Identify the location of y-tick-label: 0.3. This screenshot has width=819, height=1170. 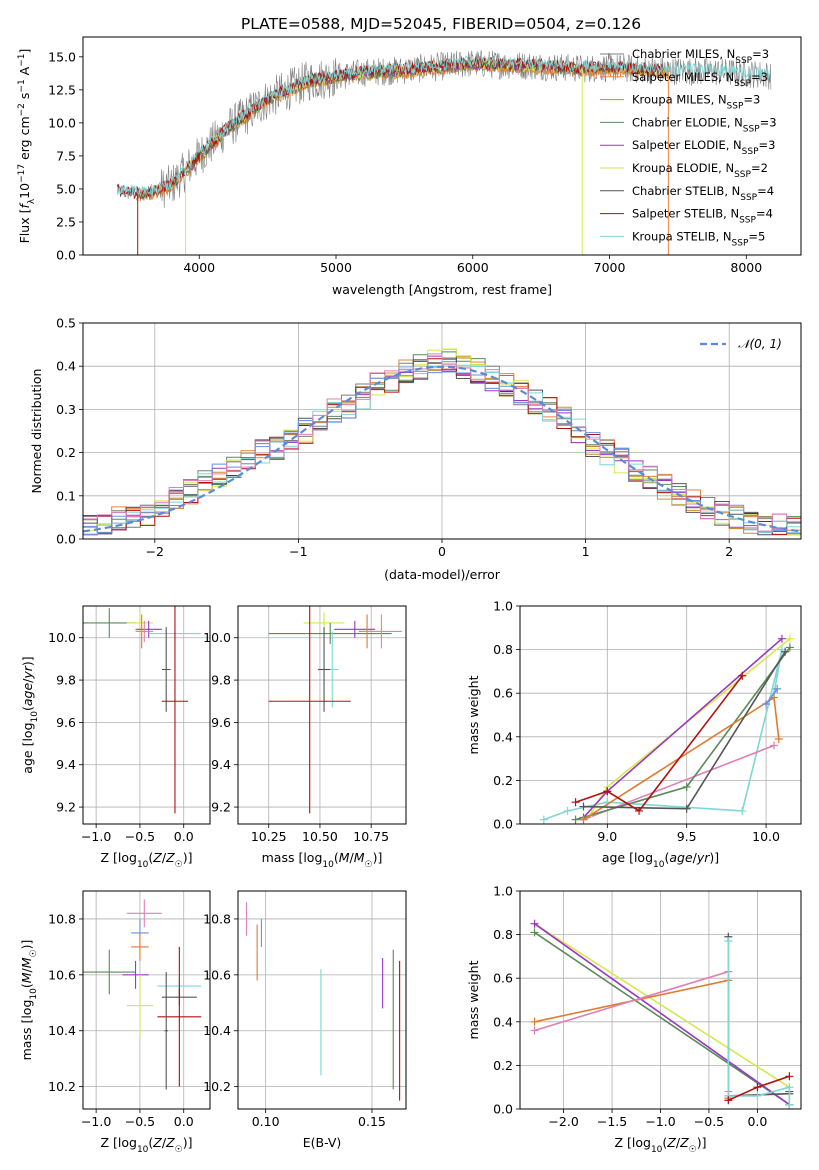
(66, 409).